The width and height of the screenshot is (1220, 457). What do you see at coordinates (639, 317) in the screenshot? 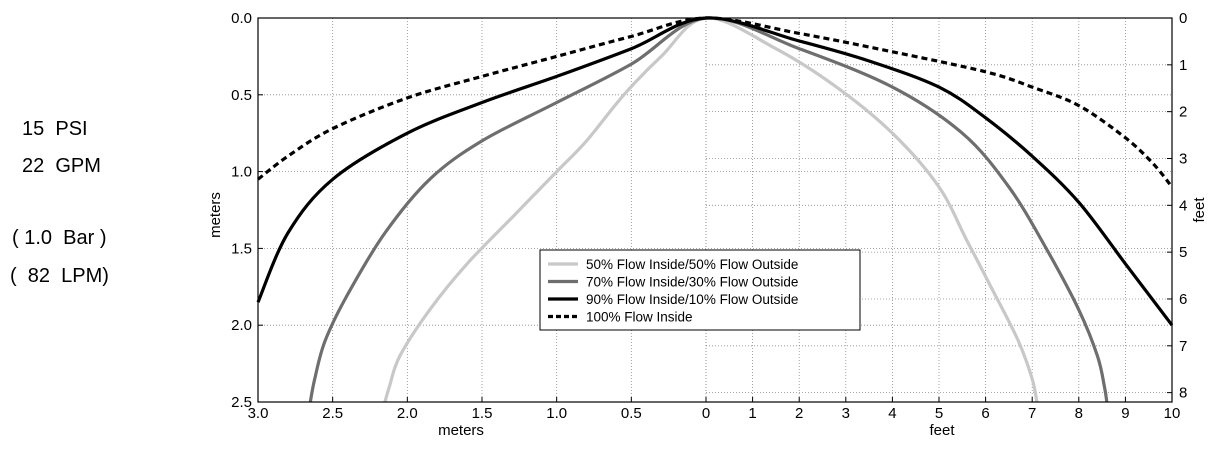
I see `legend-label-4: 100% Flow Inside` at bounding box center [639, 317].